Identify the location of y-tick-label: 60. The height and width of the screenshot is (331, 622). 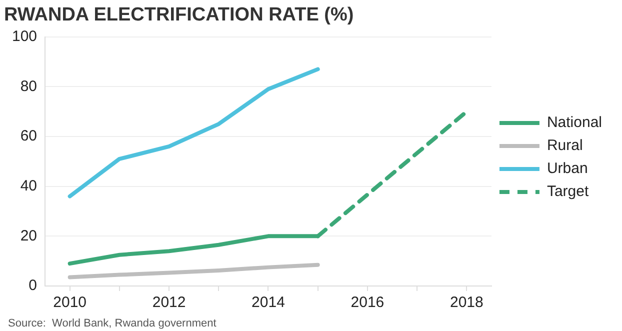
(29, 136).